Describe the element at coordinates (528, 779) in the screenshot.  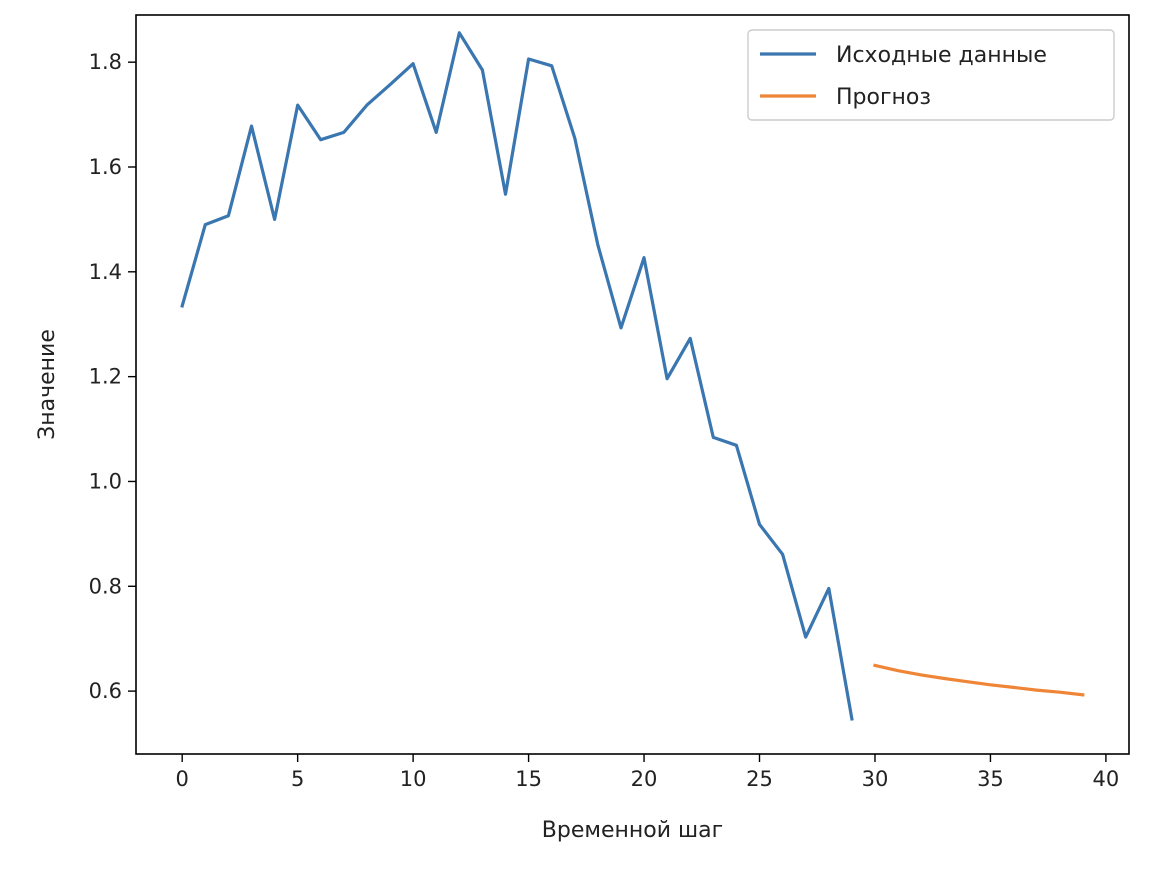
I see `x-tick-label: 15` at that location.